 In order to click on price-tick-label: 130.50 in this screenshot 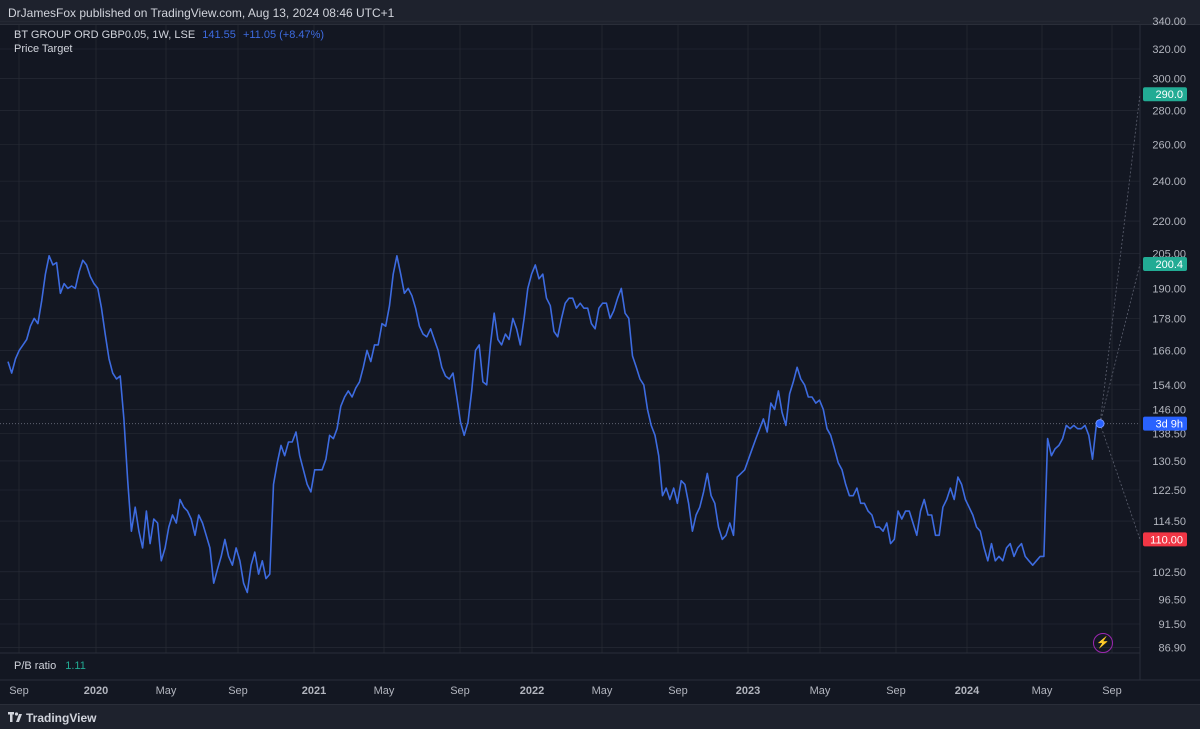, I will do `click(1169, 462)`.